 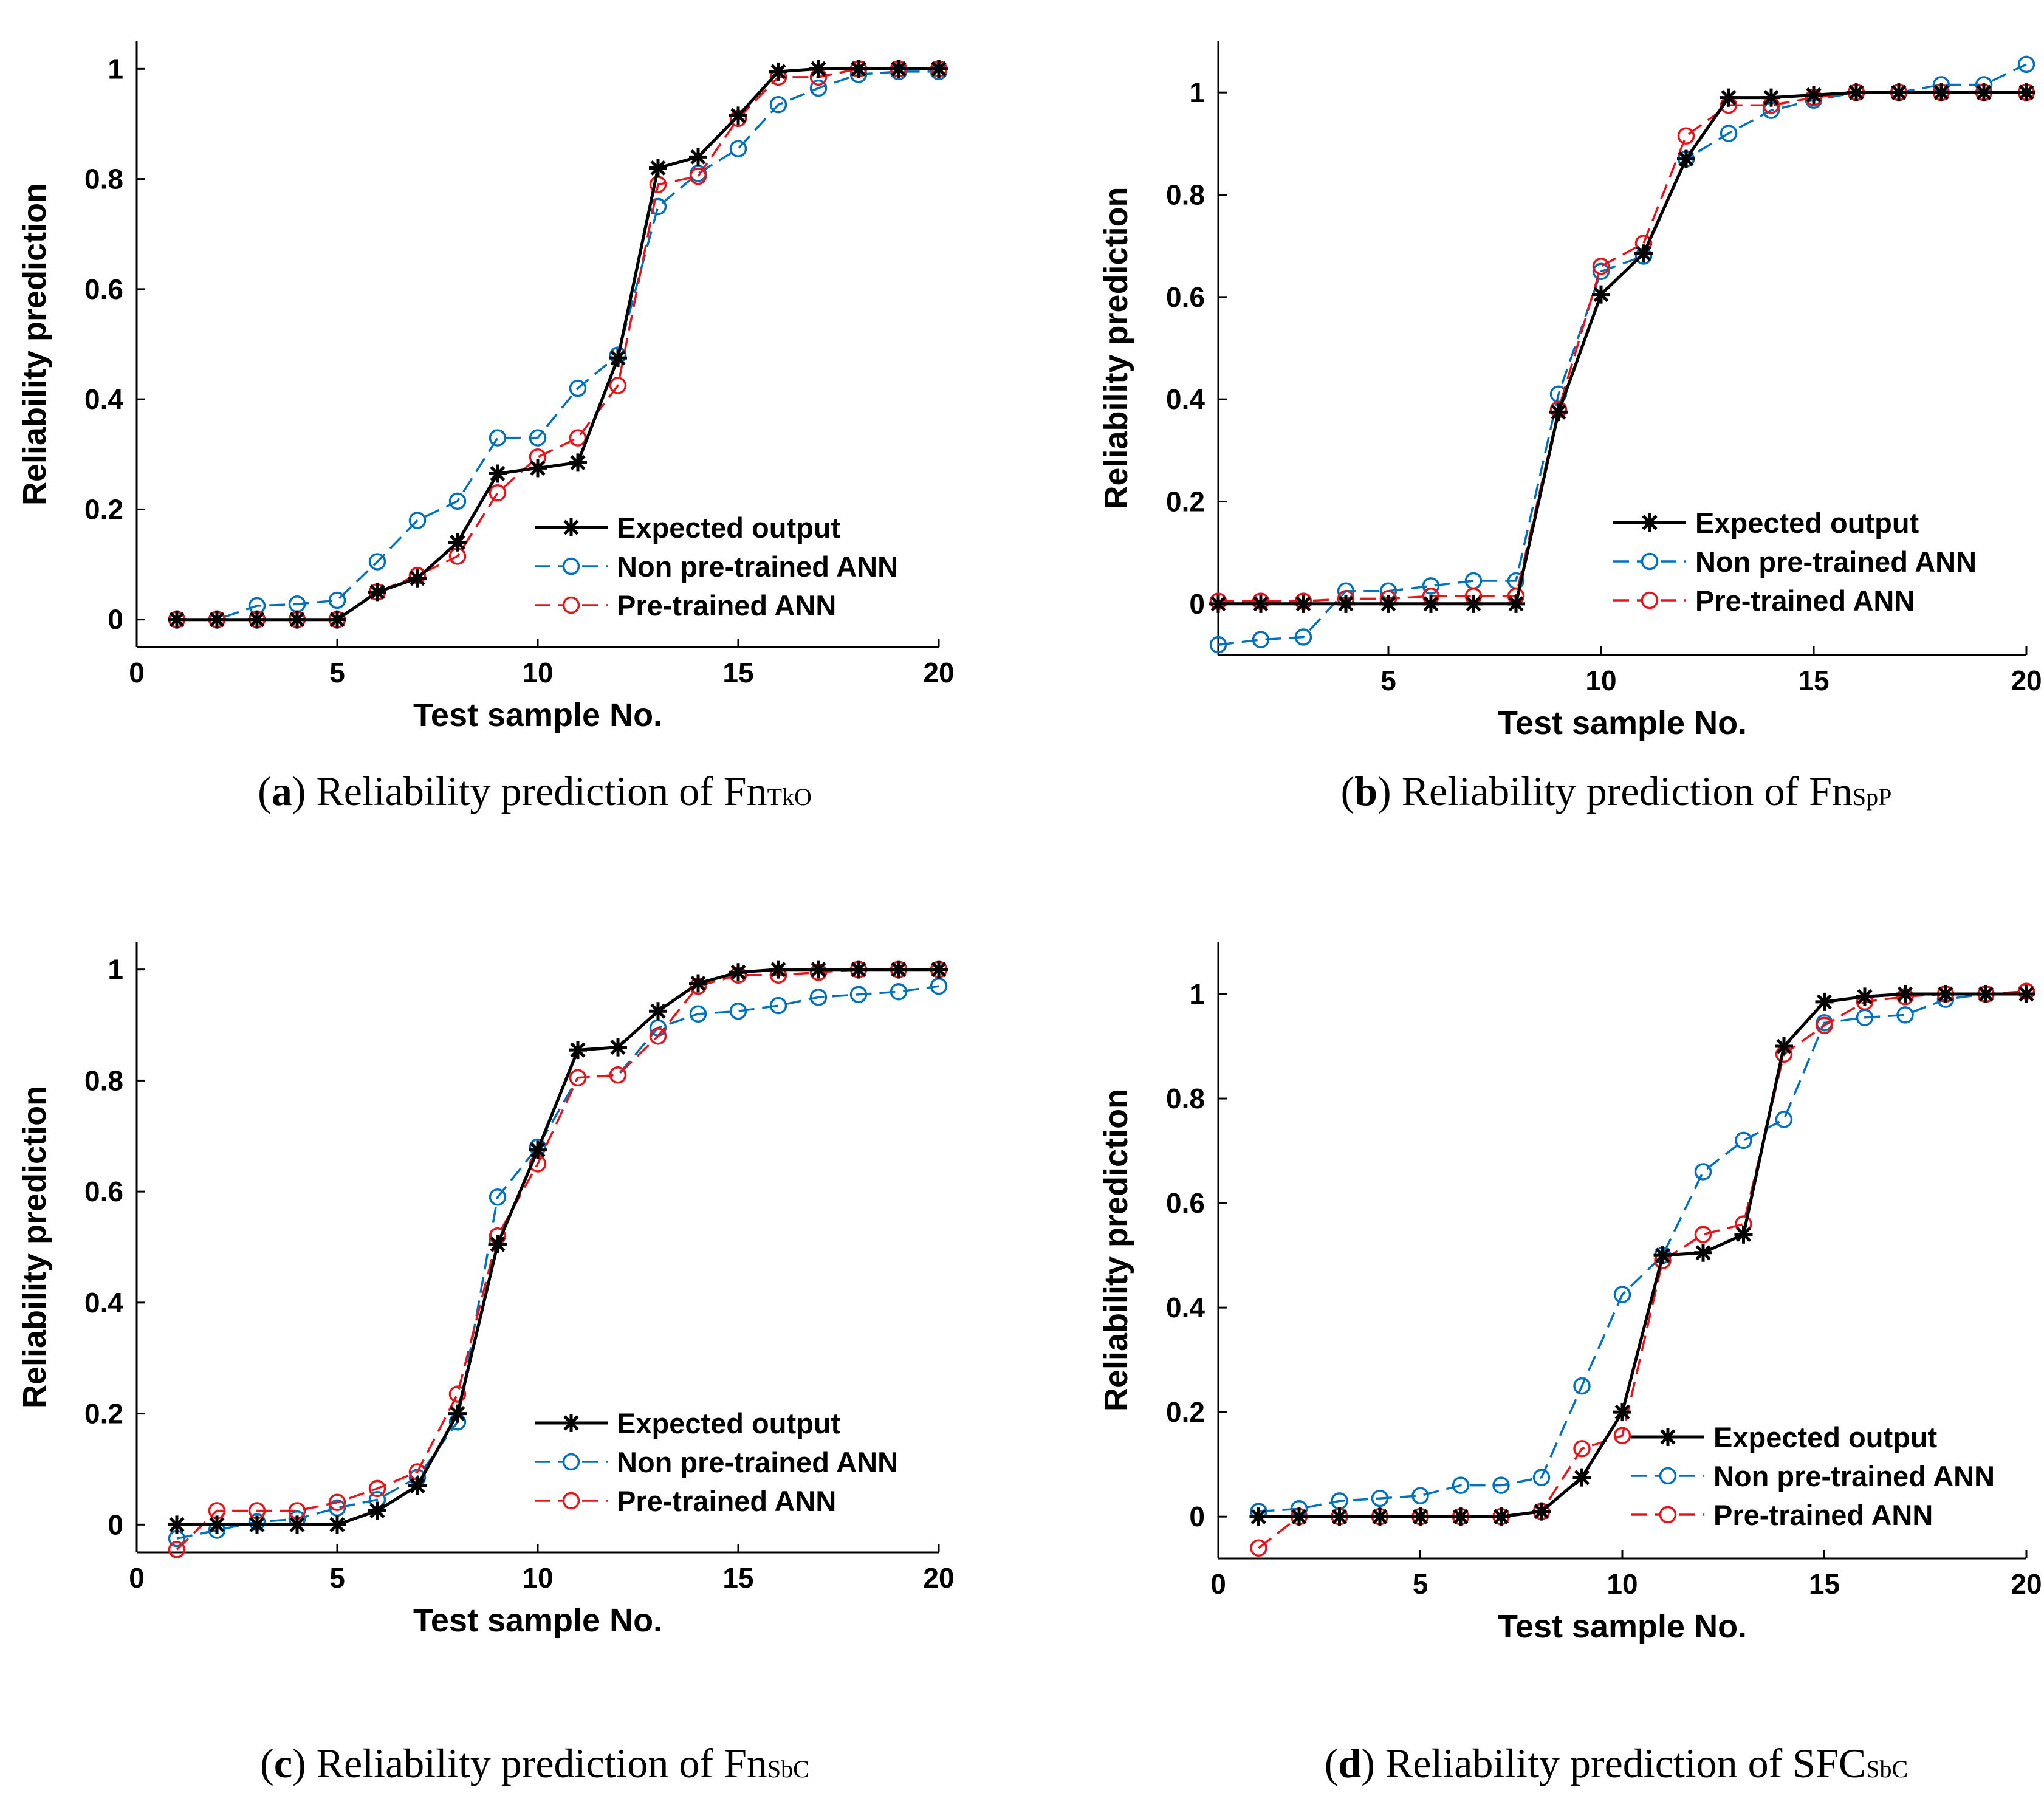 What do you see at coordinates (938, 672) in the screenshot?
I see `x-tick-label: 20` at bounding box center [938, 672].